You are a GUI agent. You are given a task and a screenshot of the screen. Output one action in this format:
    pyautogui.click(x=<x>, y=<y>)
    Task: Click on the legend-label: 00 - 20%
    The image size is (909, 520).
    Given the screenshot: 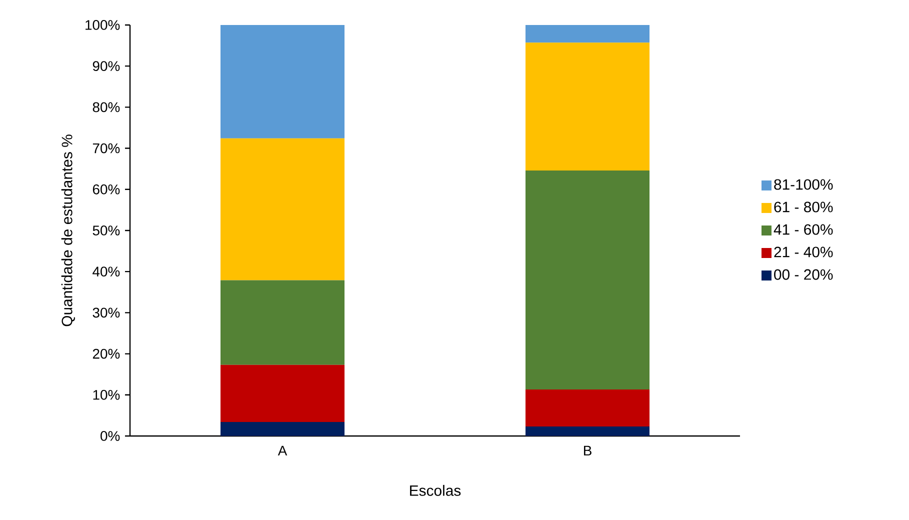 What is the action you would take?
    pyautogui.click(x=803, y=274)
    